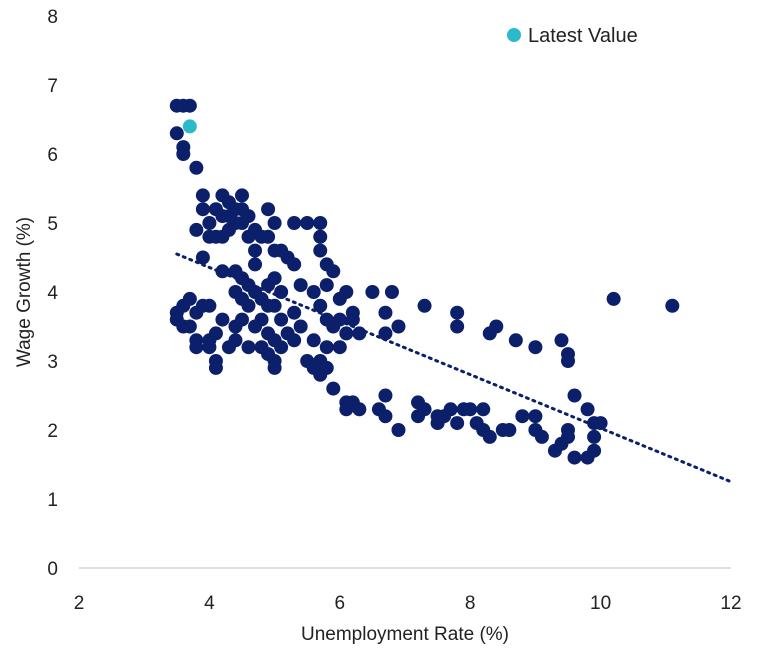 The height and width of the screenshot is (664, 773). Describe the element at coordinates (52, 224) in the screenshot. I see `y-tick-label: 5` at that location.